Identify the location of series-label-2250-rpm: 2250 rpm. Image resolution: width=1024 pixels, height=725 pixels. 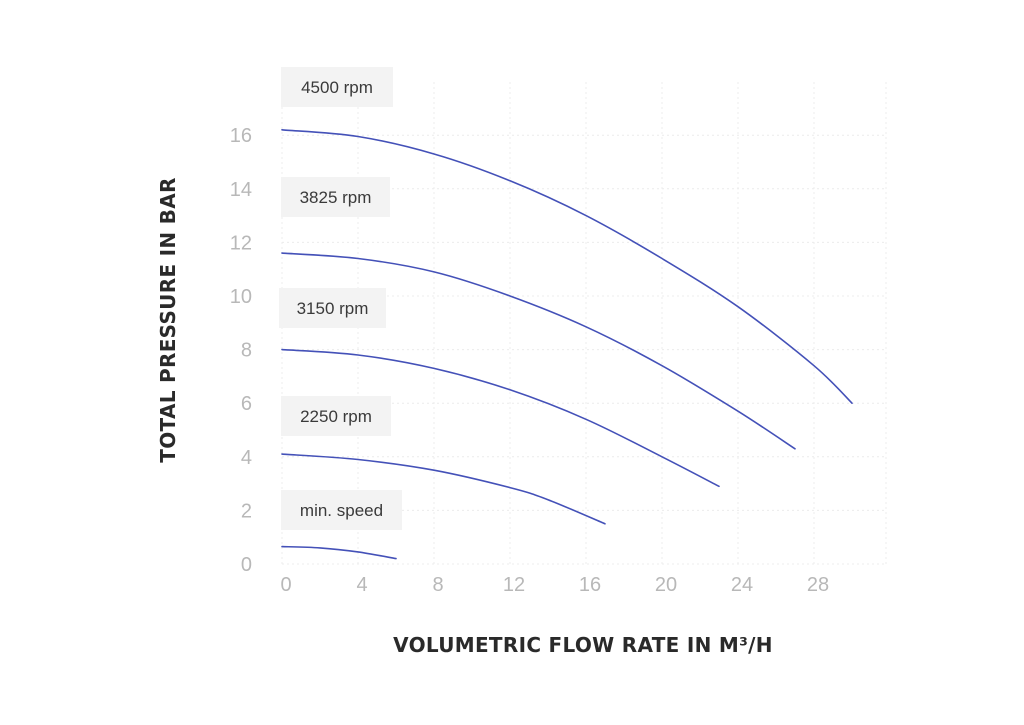
(336, 416).